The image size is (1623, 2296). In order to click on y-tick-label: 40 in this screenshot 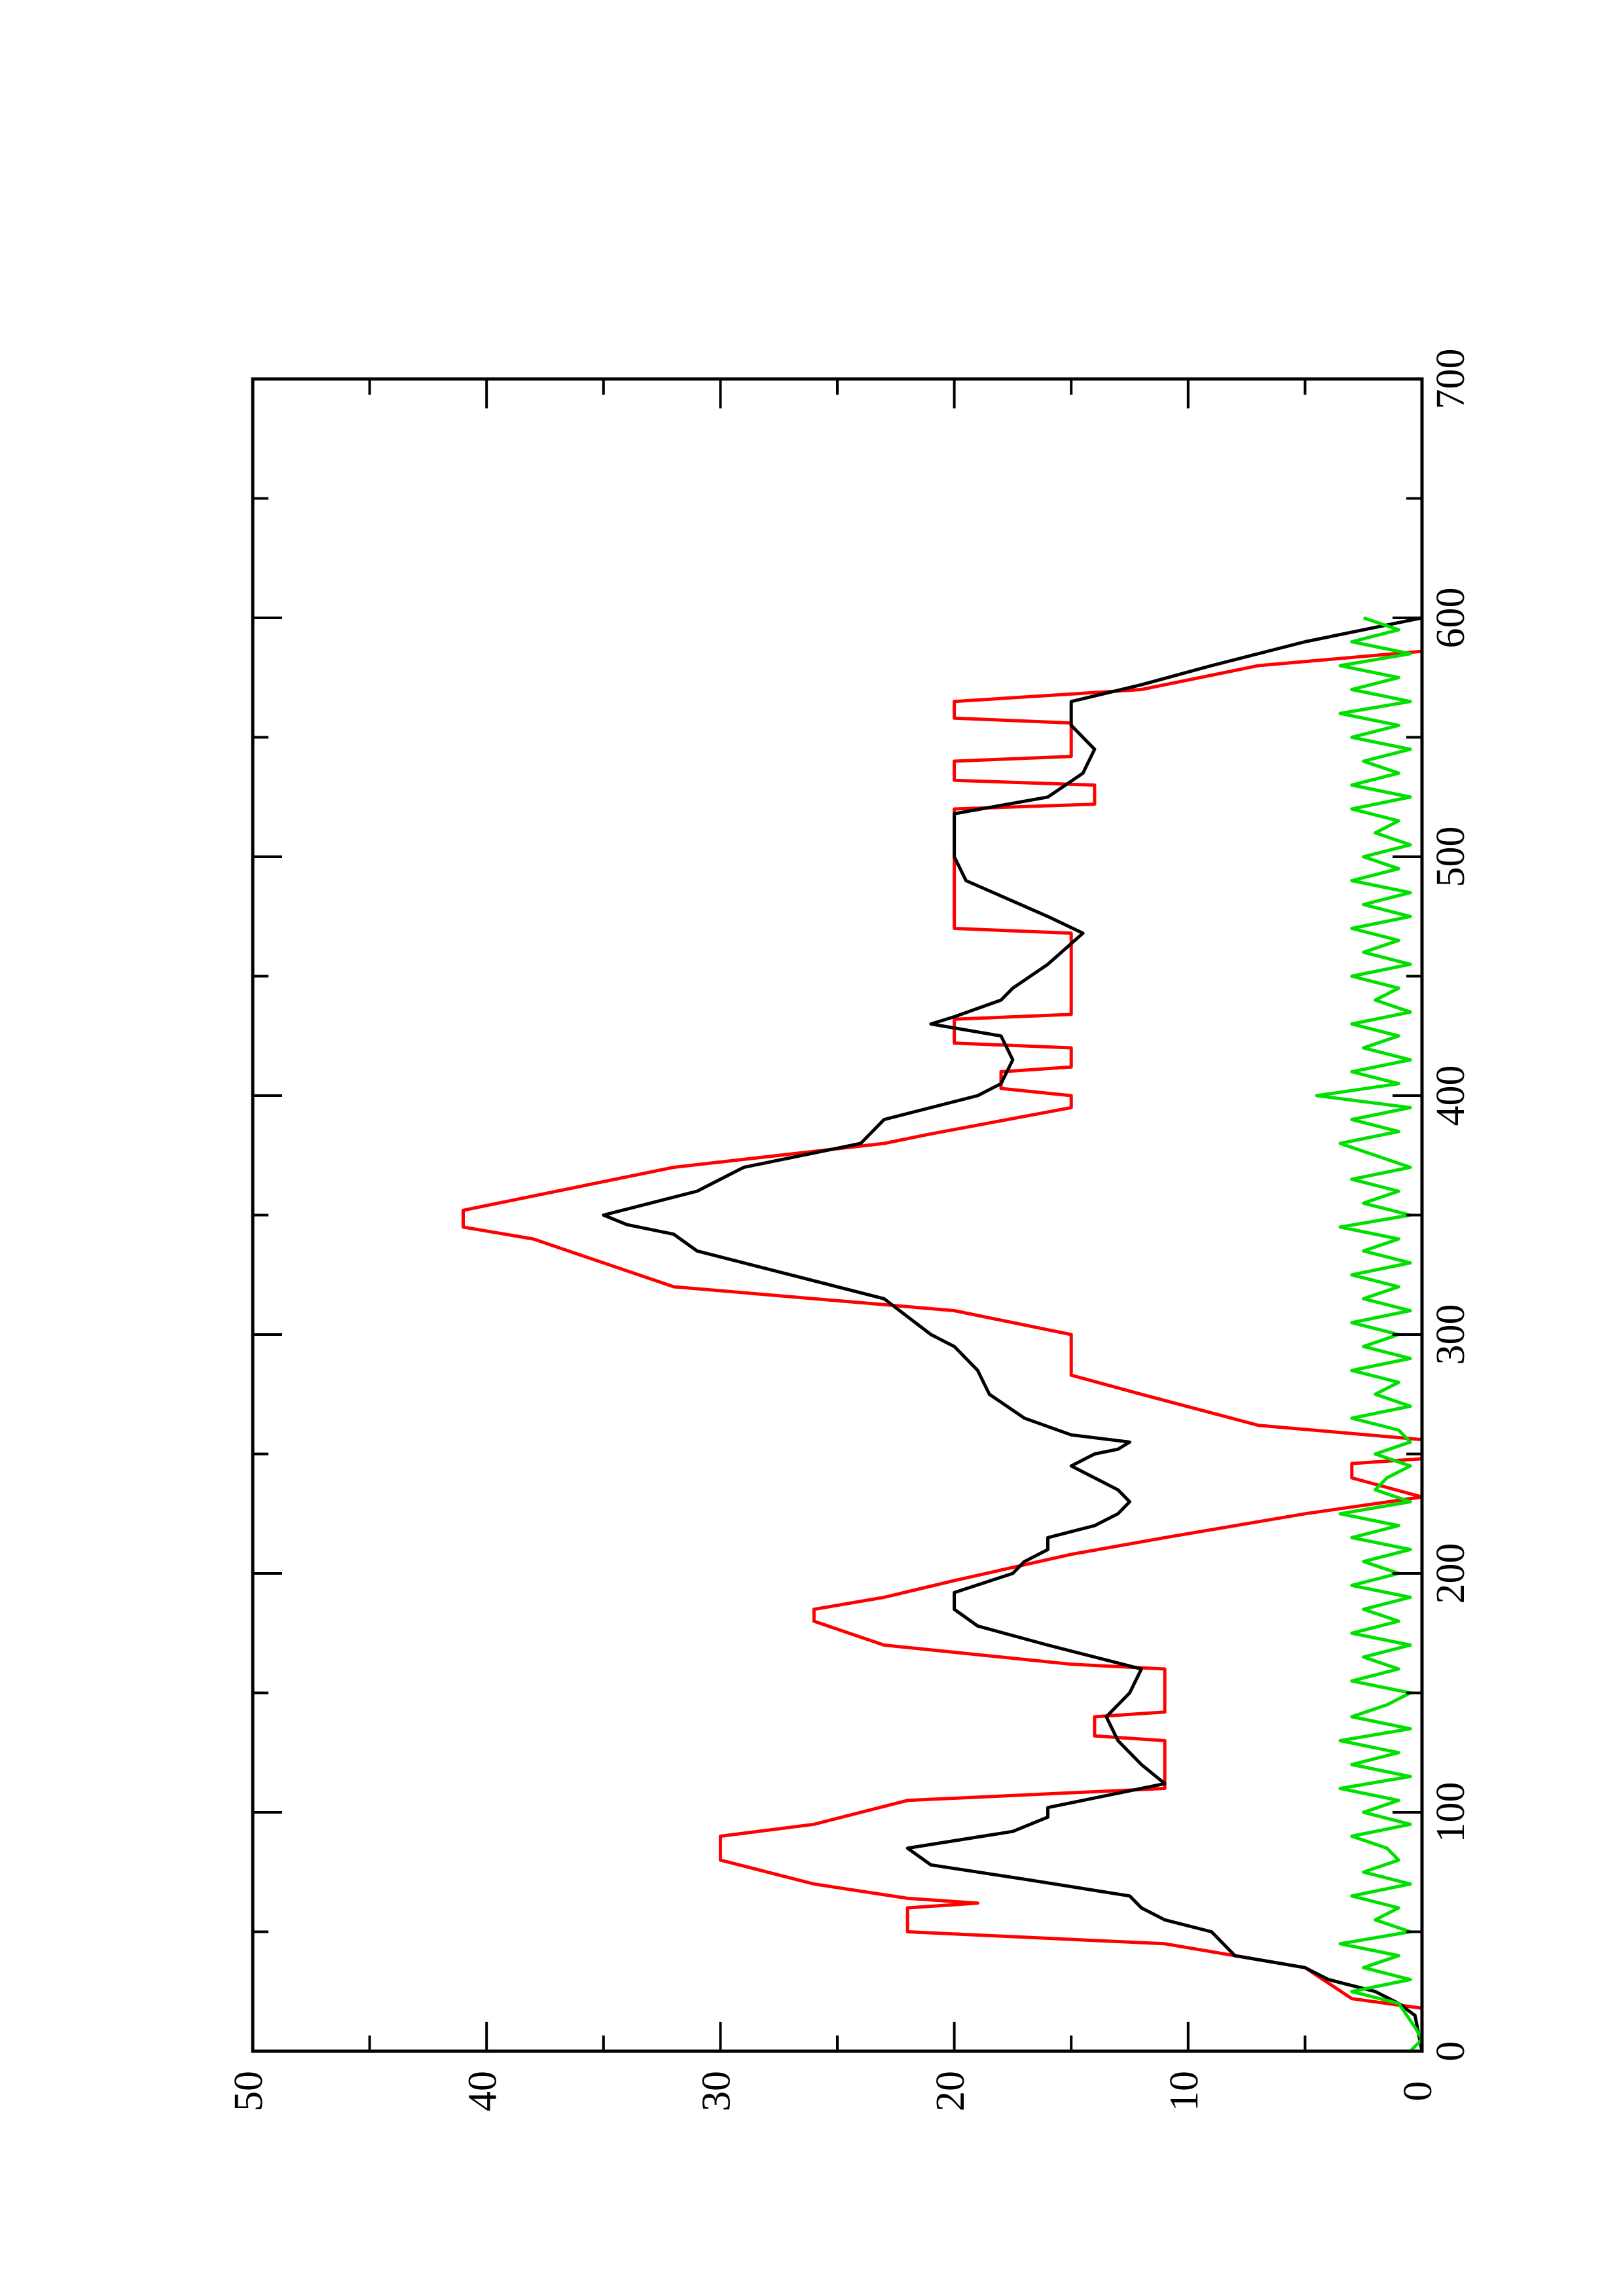, I will do `click(482, 2091)`.